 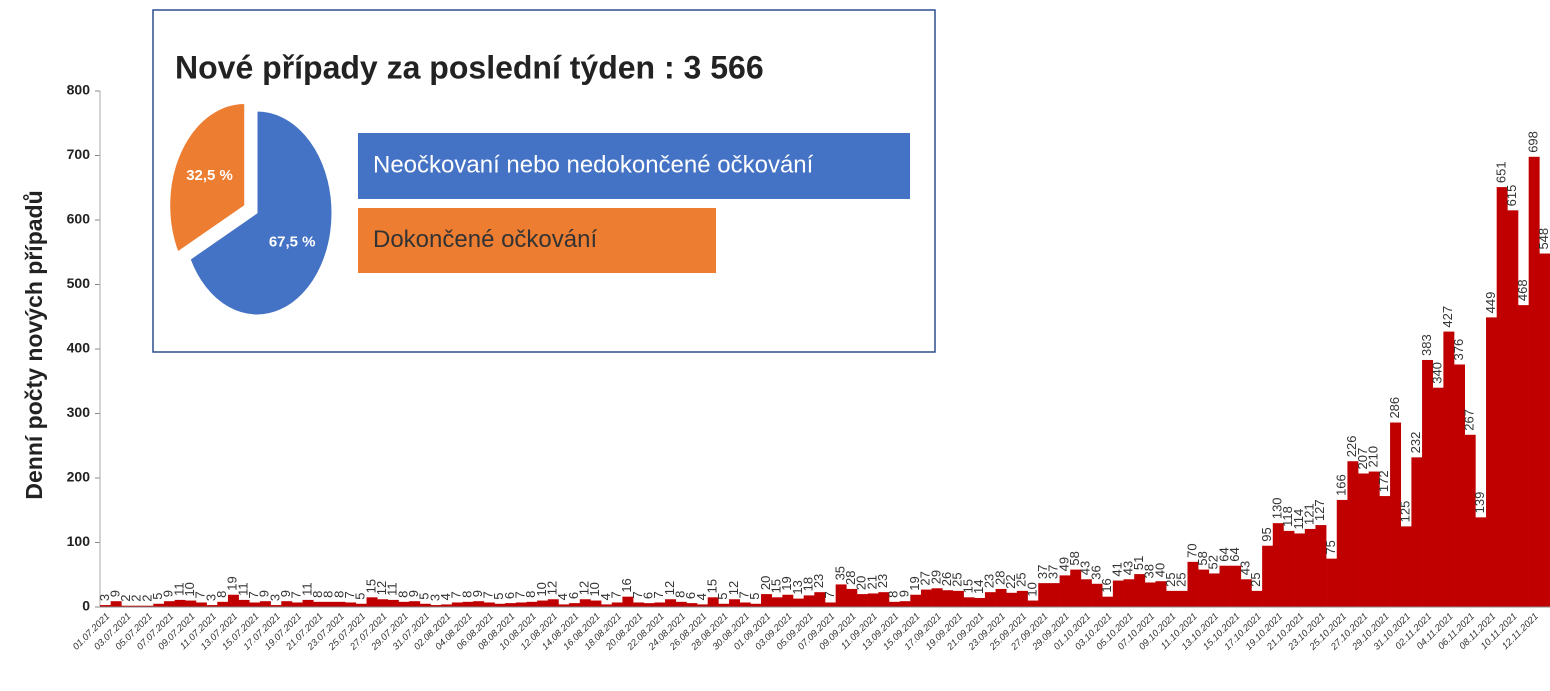 What do you see at coordinates (1063, 564) in the screenshot?
I see `value-label: 49` at bounding box center [1063, 564].